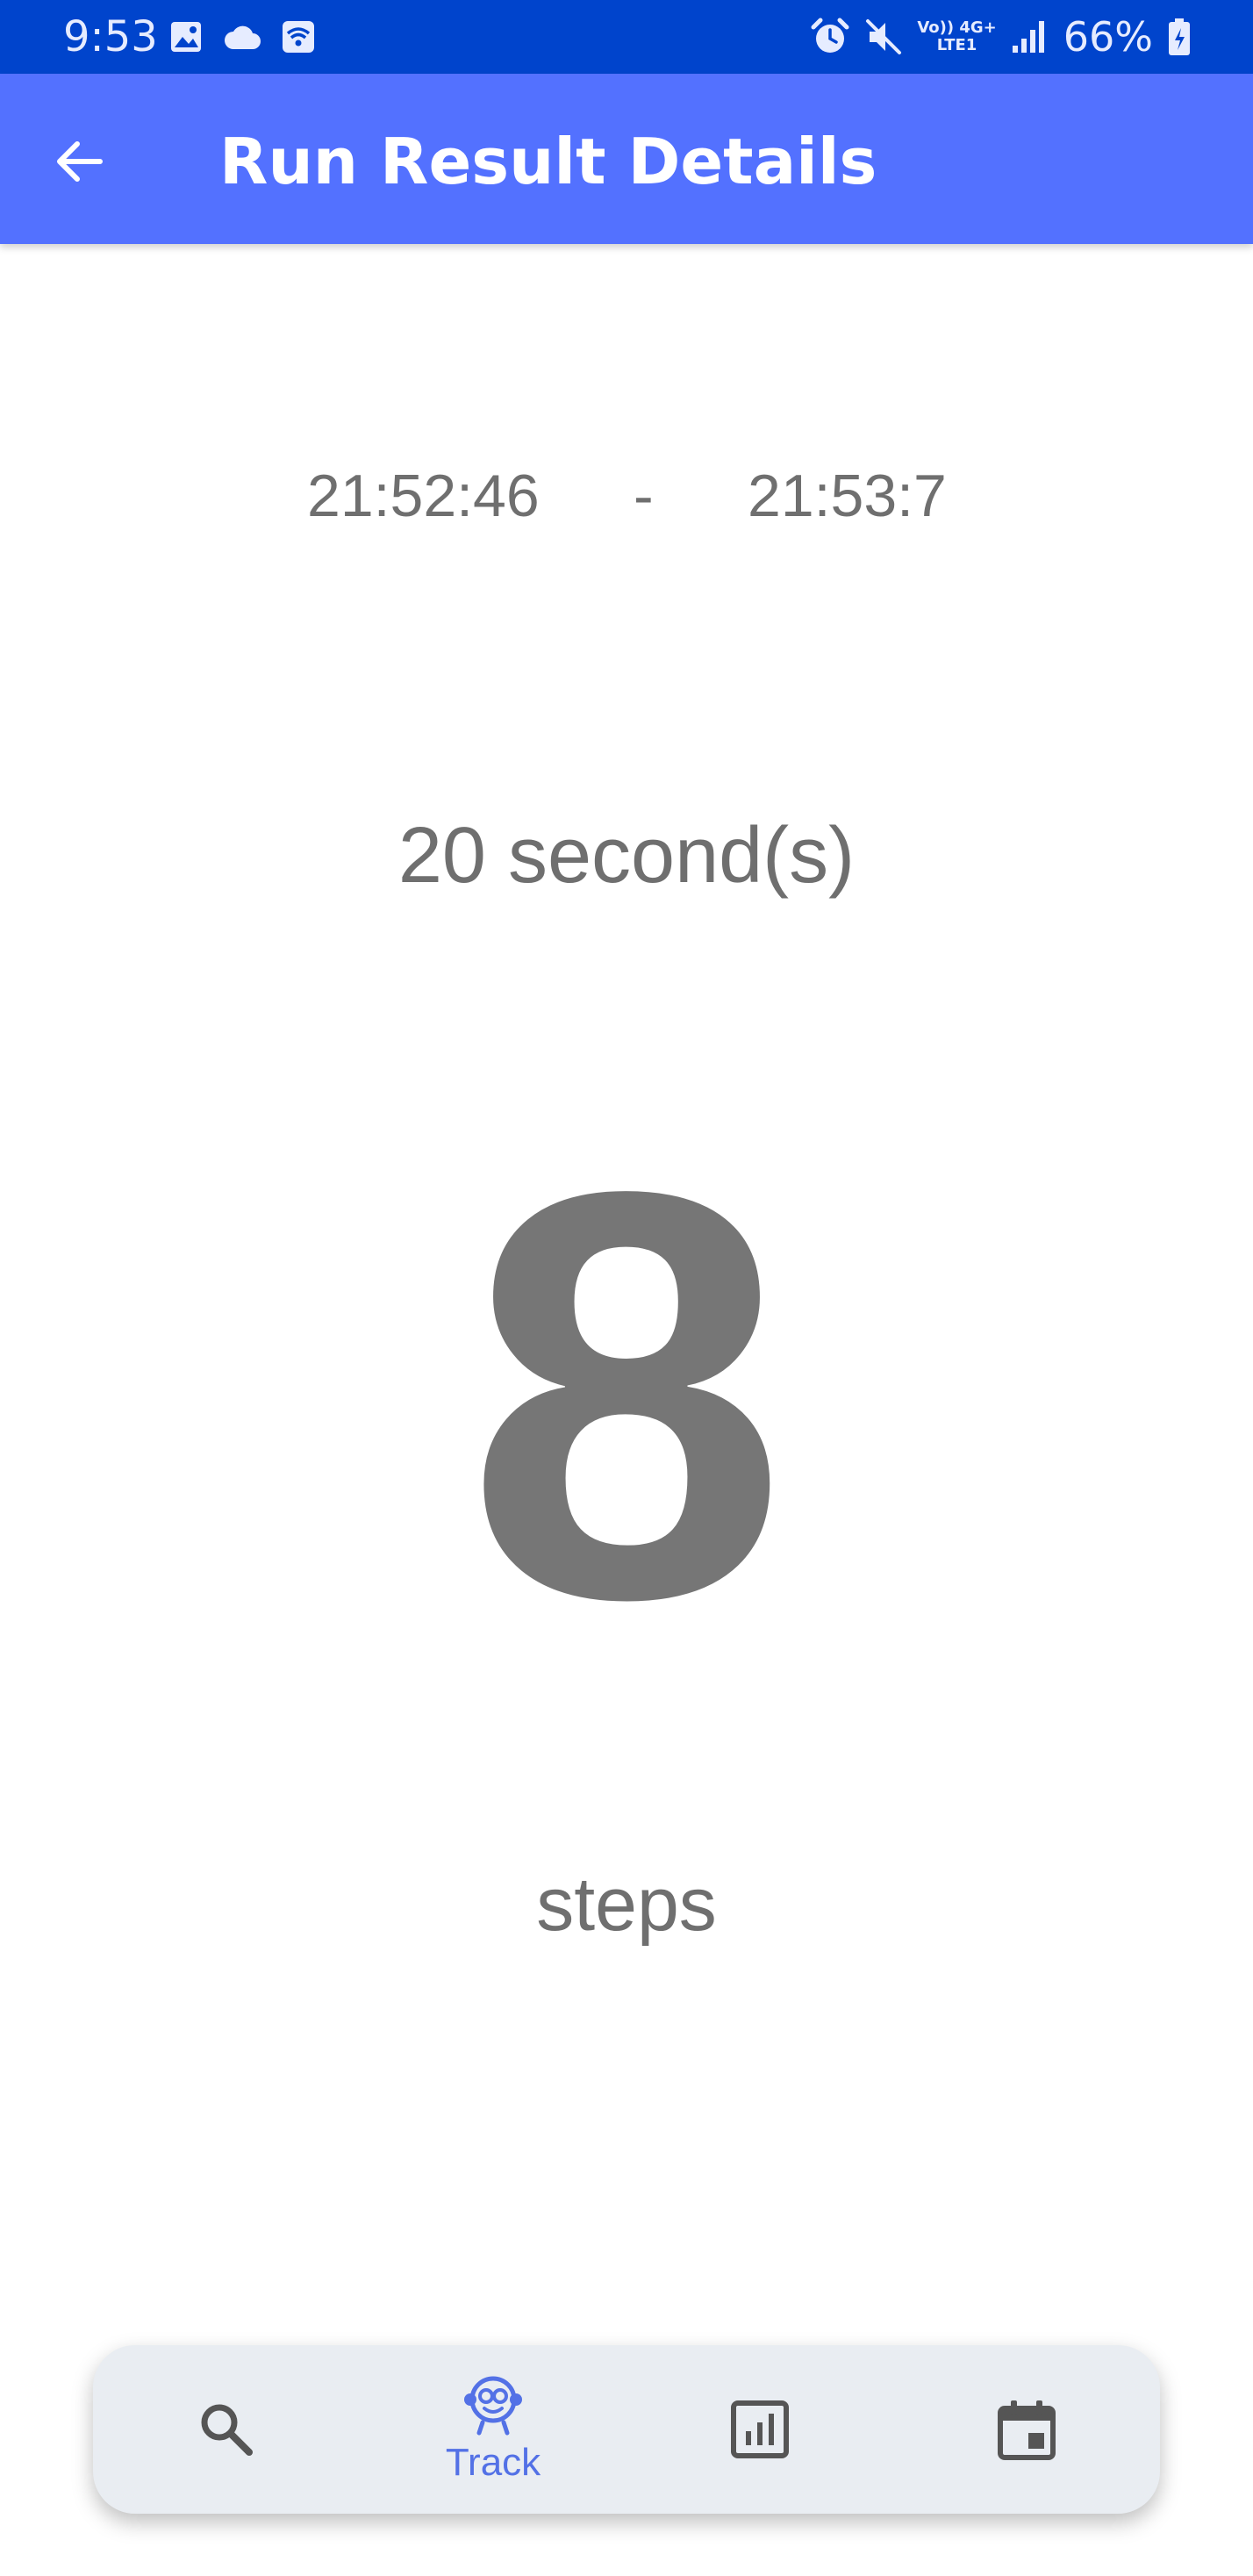  What do you see at coordinates (1028, 37) in the screenshot?
I see `signal-icon` at bounding box center [1028, 37].